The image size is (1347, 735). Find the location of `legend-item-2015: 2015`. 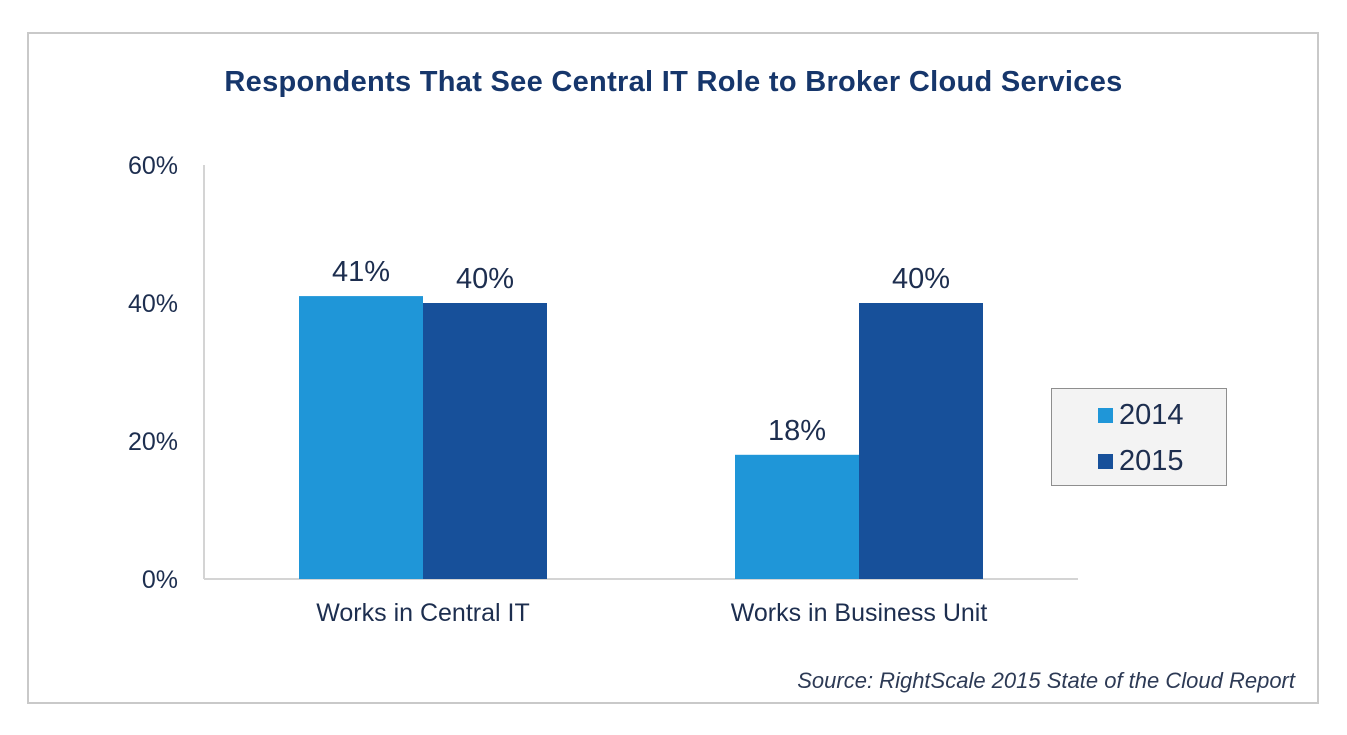

legend-item-2015: 2015 is located at coordinates (1141, 461).